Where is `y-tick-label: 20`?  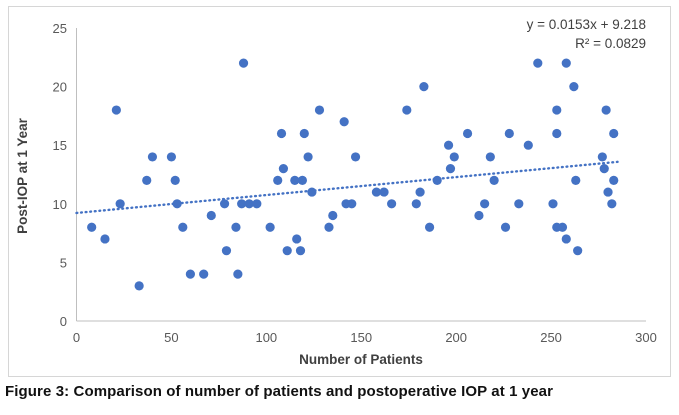 y-tick-label: 20 is located at coordinates (60, 87).